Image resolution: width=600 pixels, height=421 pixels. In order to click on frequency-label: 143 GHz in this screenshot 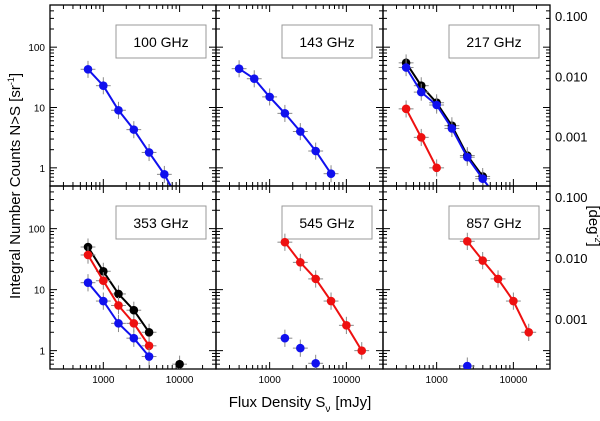, I will do `click(326, 42)`.